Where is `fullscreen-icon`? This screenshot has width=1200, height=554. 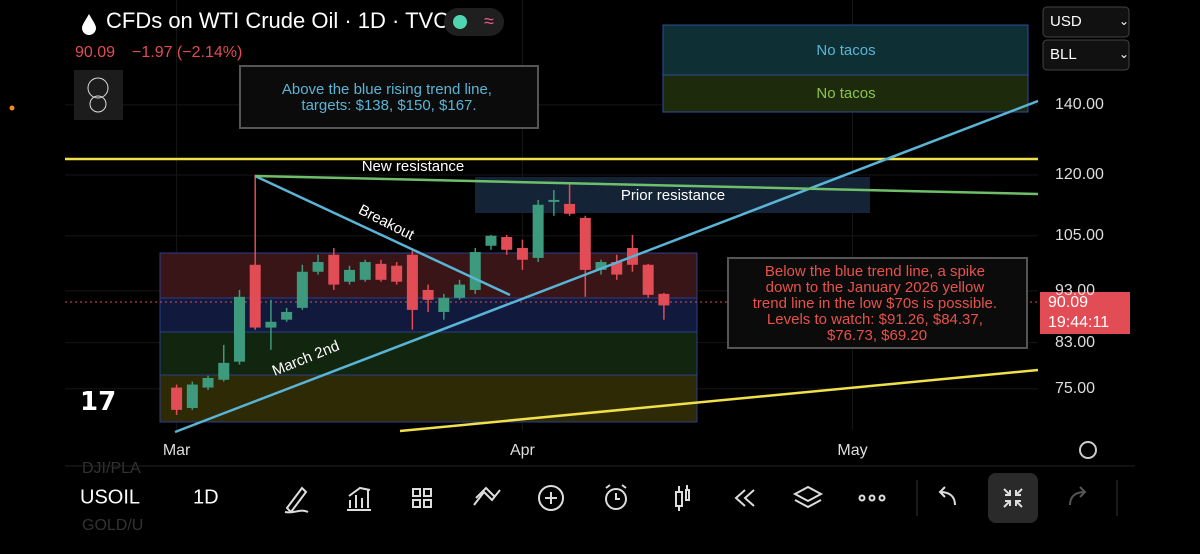 fullscreen-icon is located at coordinates (1013, 498).